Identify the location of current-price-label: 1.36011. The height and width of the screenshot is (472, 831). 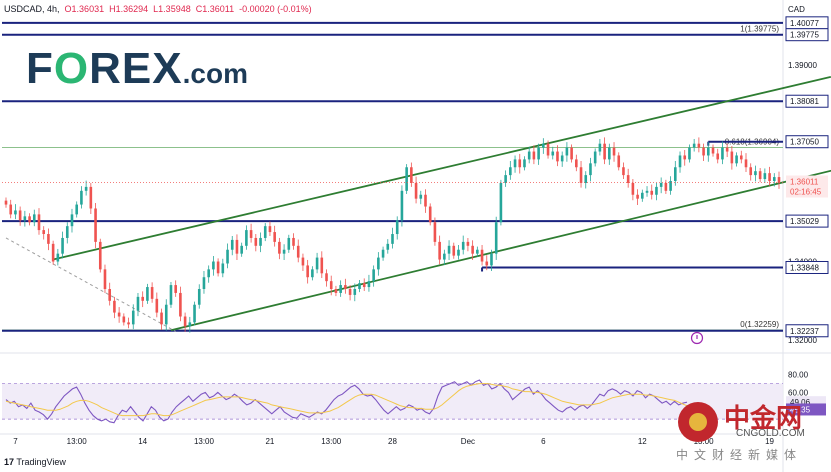
(804, 182).